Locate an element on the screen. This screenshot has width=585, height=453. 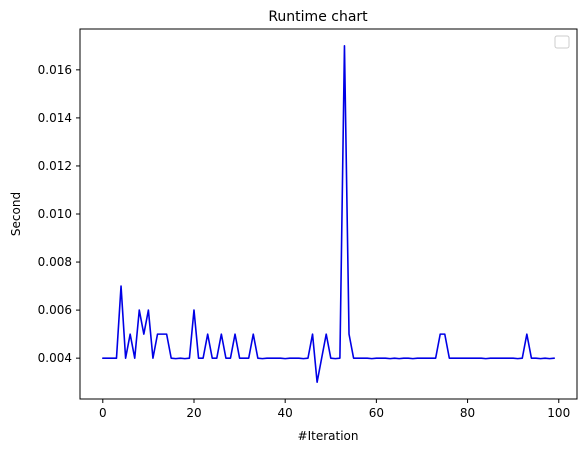
y-tick-label: 0.014 is located at coordinates (55, 118).